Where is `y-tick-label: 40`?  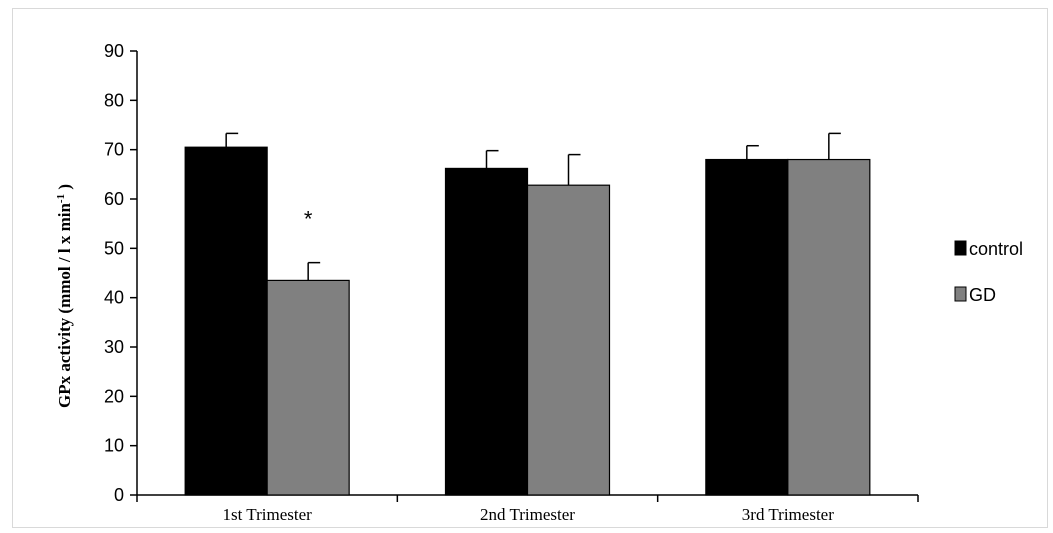
y-tick-label: 40 is located at coordinates (114, 298).